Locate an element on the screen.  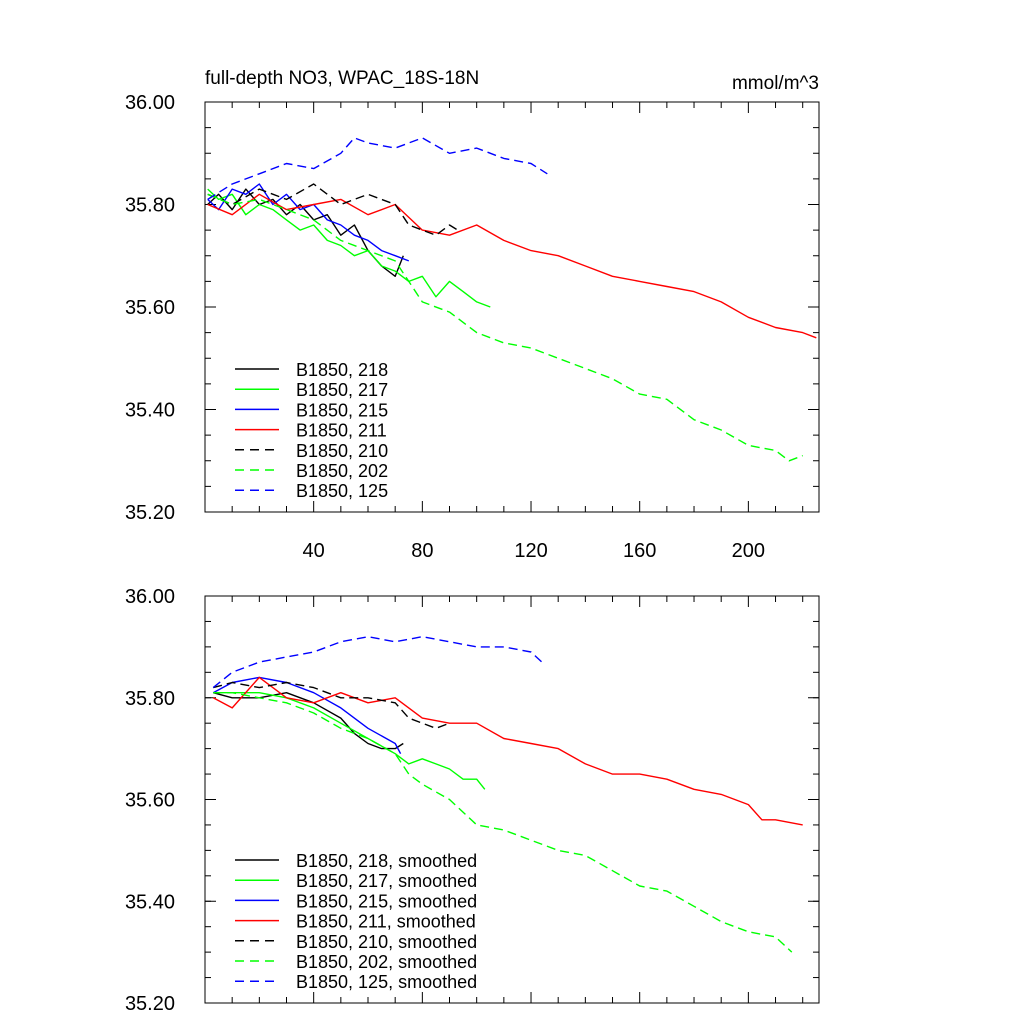
units-label: mmol/m^3 is located at coordinates (775, 83).